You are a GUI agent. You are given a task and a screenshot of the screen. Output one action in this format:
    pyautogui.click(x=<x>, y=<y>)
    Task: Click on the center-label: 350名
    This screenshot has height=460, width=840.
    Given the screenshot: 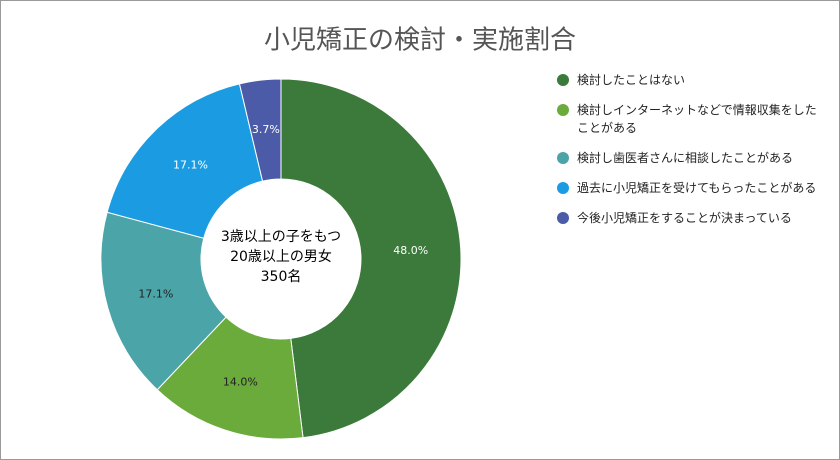 What is the action you would take?
    pyautogui.click(x=281, y=277)
    